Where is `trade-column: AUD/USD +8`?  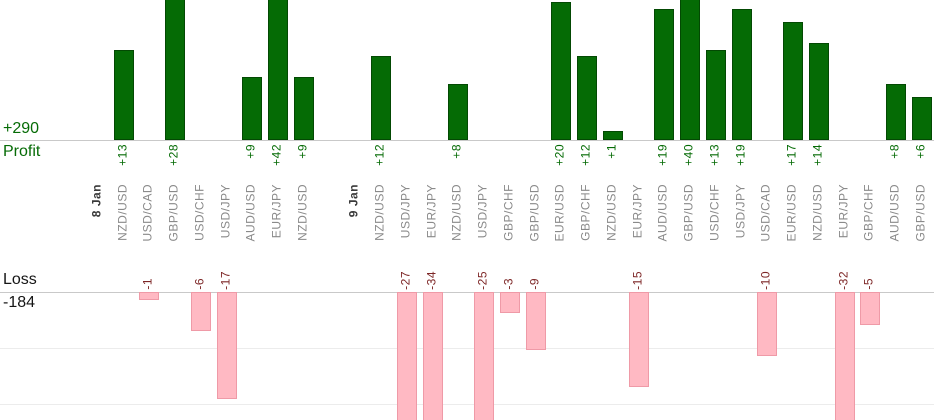 trade-column: AUD/USD +8 is located at coordinates (895, 210).